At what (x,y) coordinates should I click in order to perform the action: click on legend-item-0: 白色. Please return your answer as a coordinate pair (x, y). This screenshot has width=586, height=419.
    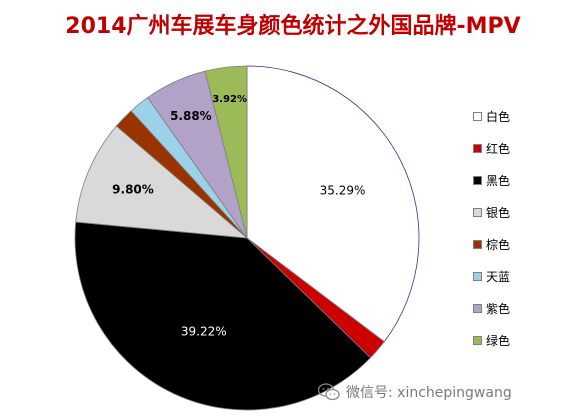
    Looking at the image, I should click on (523, 116).